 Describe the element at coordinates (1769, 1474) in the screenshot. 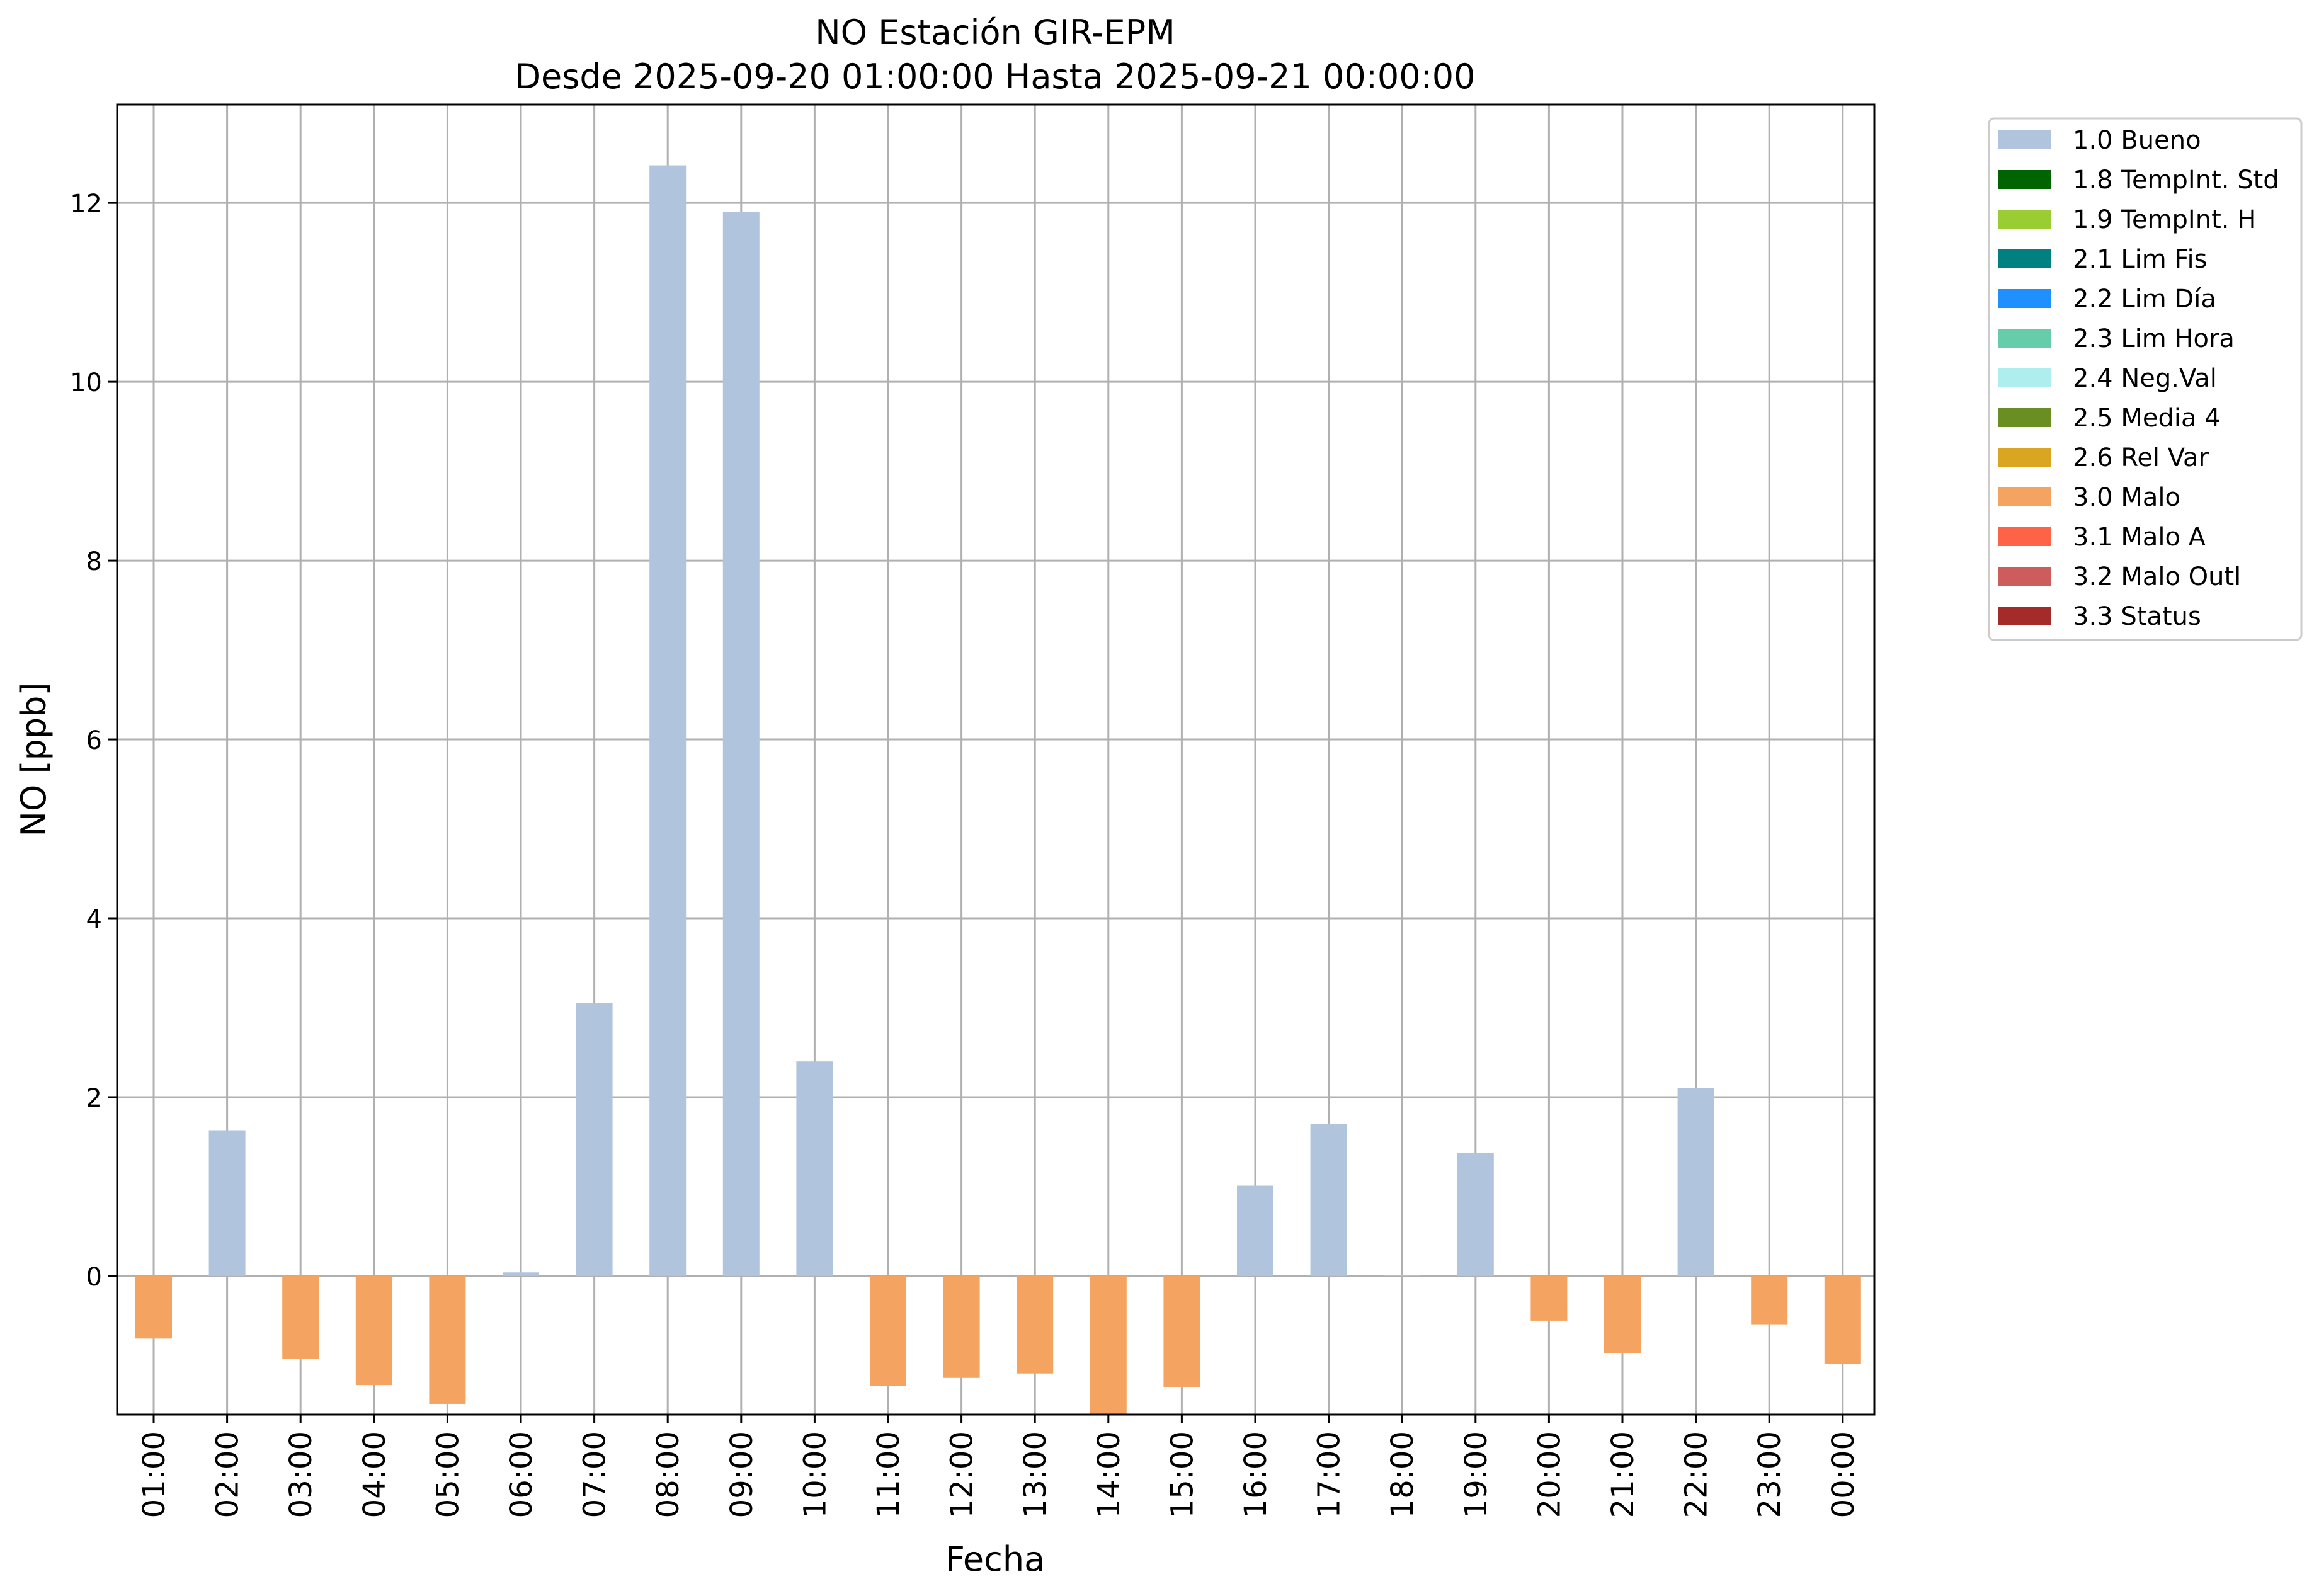

I see `x-tick-label: 23:00` at that location.